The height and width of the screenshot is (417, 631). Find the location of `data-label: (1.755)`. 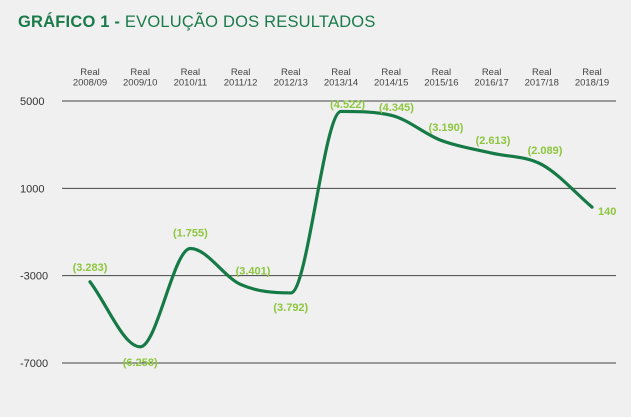

data-label: (1.755) is located at coordinates (190, 233).